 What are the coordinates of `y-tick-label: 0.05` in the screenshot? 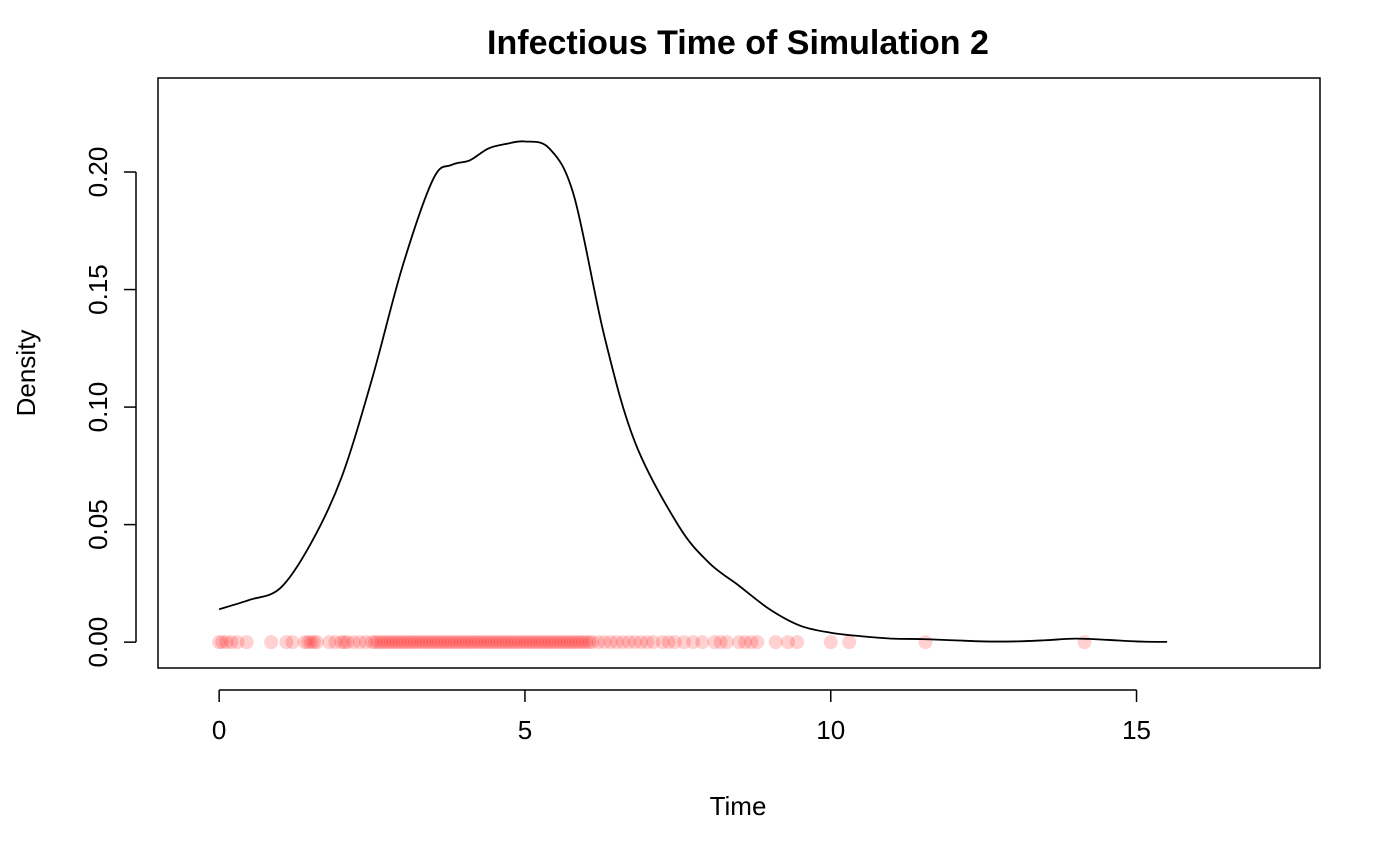 It's located at (98, 524).